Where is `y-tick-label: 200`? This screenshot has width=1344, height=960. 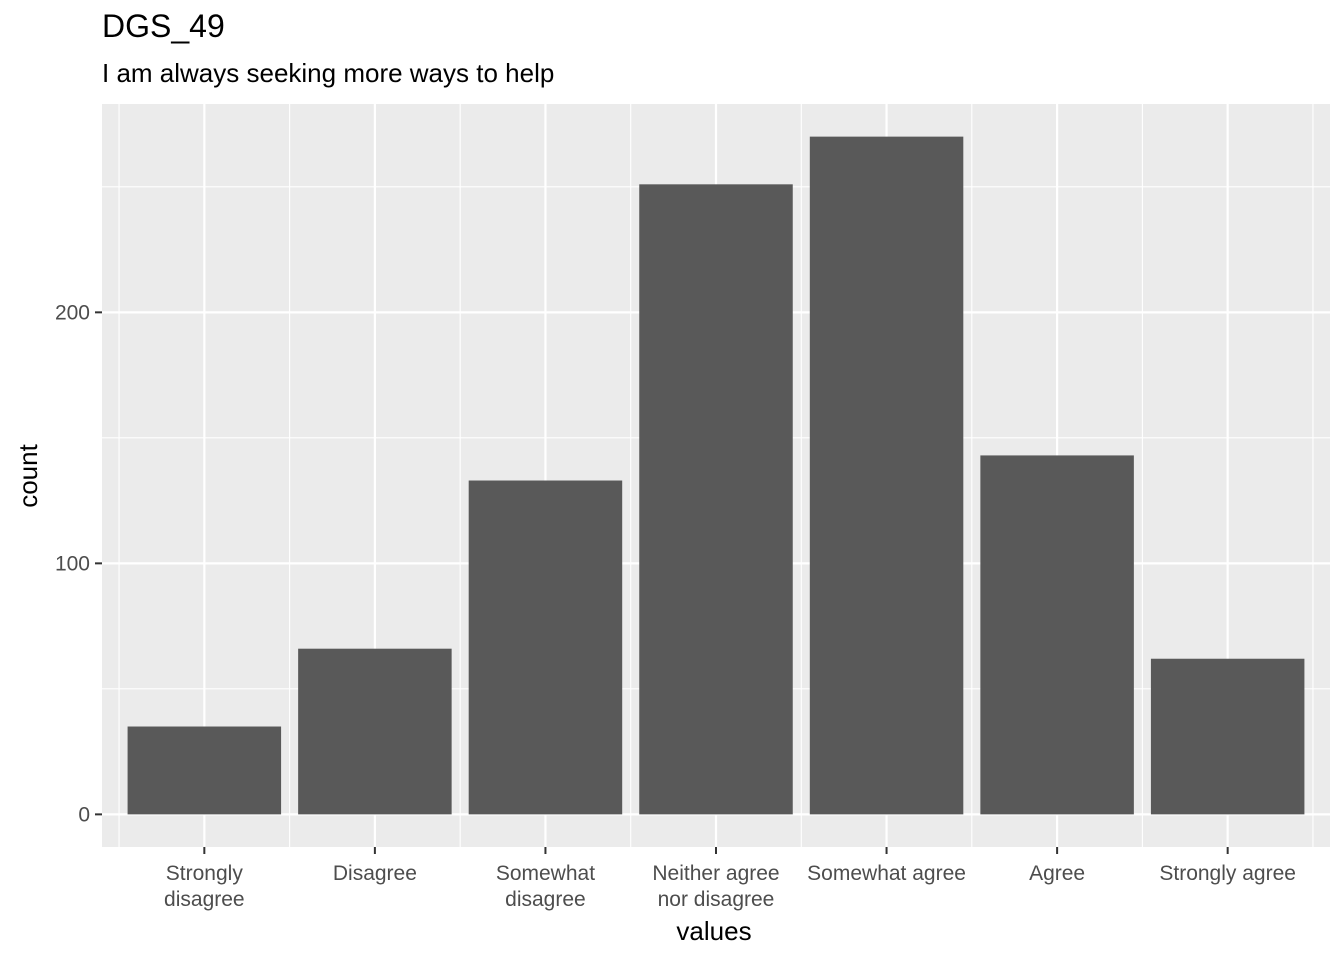
y-tick-label: 200 is located at coordinates (72, 312).